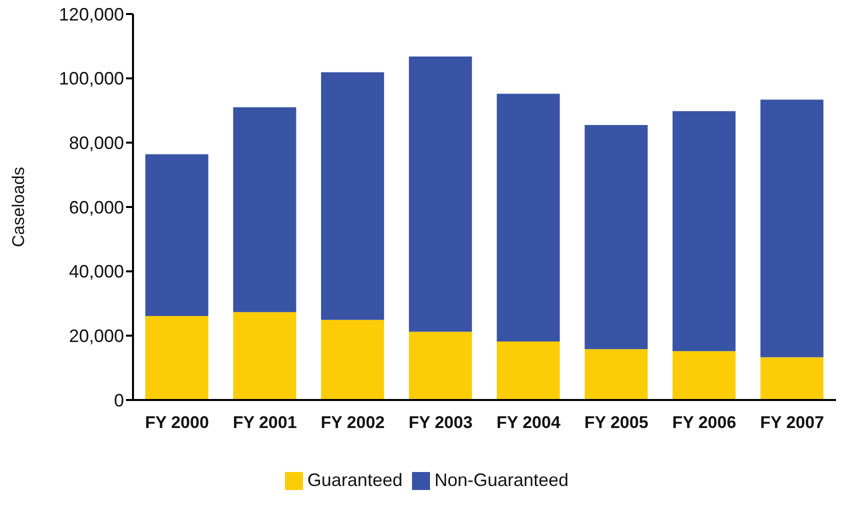  Describe the element at coordinates (616, 422) in the screenshot. I see `x-tick-label: FY 2005` at that location.